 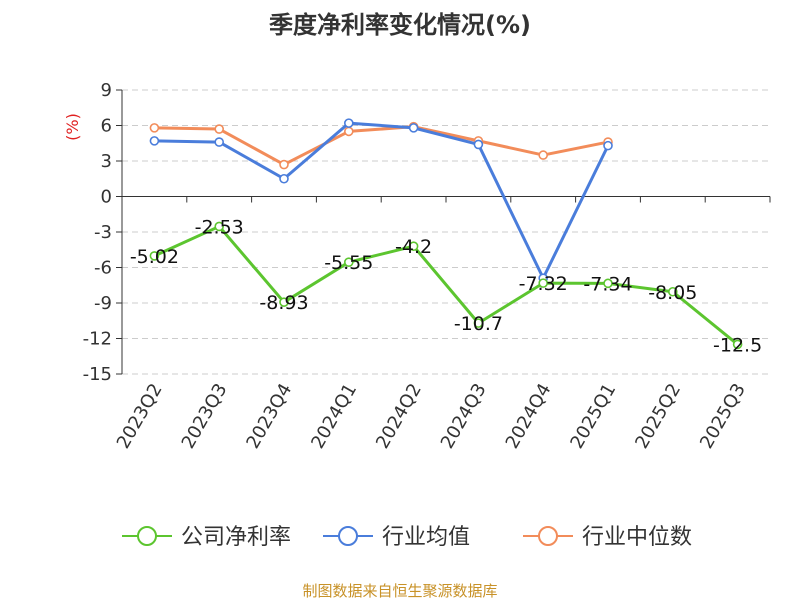 I want to click on data-label: -5.55, so click(x=348, y=263).